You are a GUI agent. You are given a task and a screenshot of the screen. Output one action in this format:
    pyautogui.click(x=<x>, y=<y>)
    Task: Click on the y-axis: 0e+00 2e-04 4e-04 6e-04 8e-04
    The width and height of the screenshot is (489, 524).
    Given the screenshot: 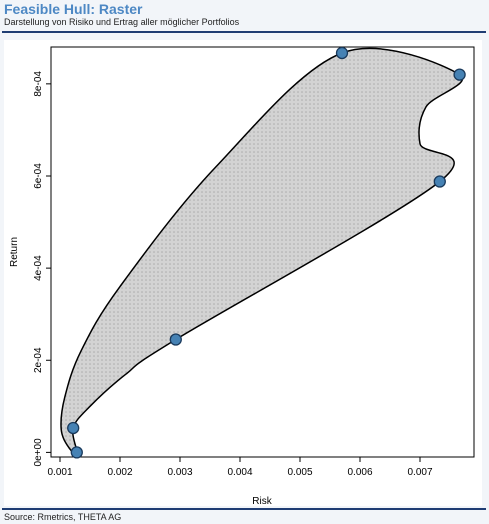 What is the action you would take?
    pyautogui.click(x=42, y=269)
    